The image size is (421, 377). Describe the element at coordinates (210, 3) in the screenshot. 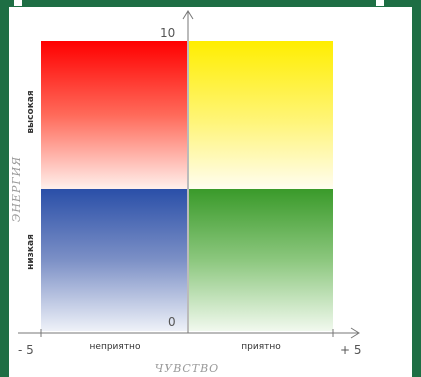

I see `frame-top` at that location.